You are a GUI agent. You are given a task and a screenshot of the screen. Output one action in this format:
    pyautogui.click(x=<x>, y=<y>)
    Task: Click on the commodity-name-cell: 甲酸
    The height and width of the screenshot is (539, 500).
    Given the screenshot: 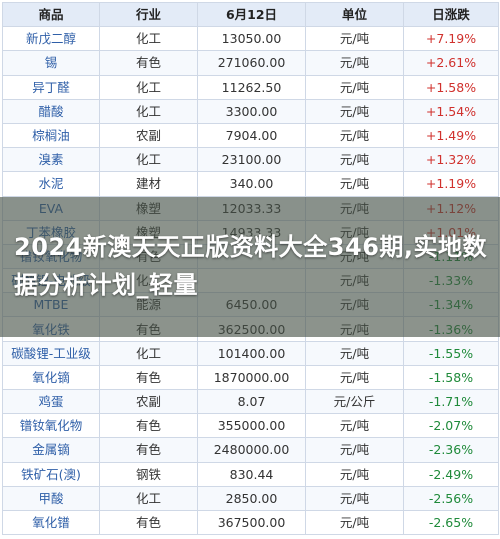 What is the action you would take?
    pyautogui.click(x=51, y=498)
    